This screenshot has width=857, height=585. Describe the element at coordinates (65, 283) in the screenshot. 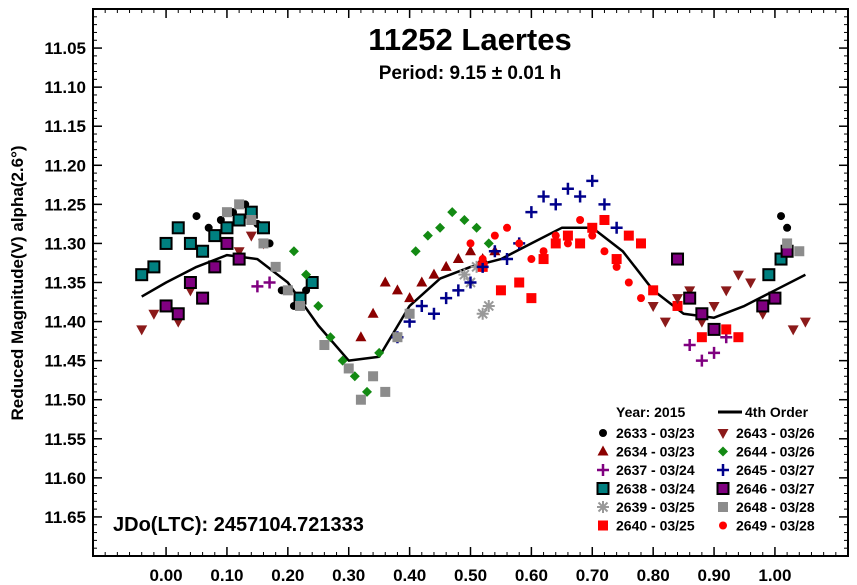

I see `y-tick-label: 11.35` at that location.